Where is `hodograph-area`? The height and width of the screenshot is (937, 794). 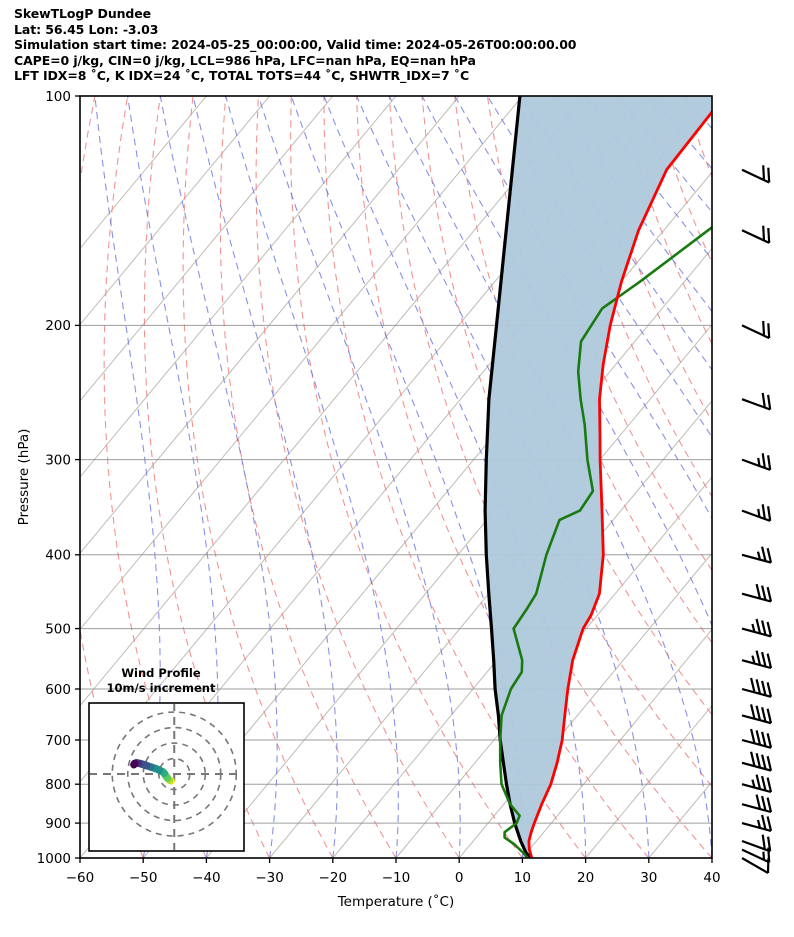 hodograph-area is located at coordinates (166, 777).